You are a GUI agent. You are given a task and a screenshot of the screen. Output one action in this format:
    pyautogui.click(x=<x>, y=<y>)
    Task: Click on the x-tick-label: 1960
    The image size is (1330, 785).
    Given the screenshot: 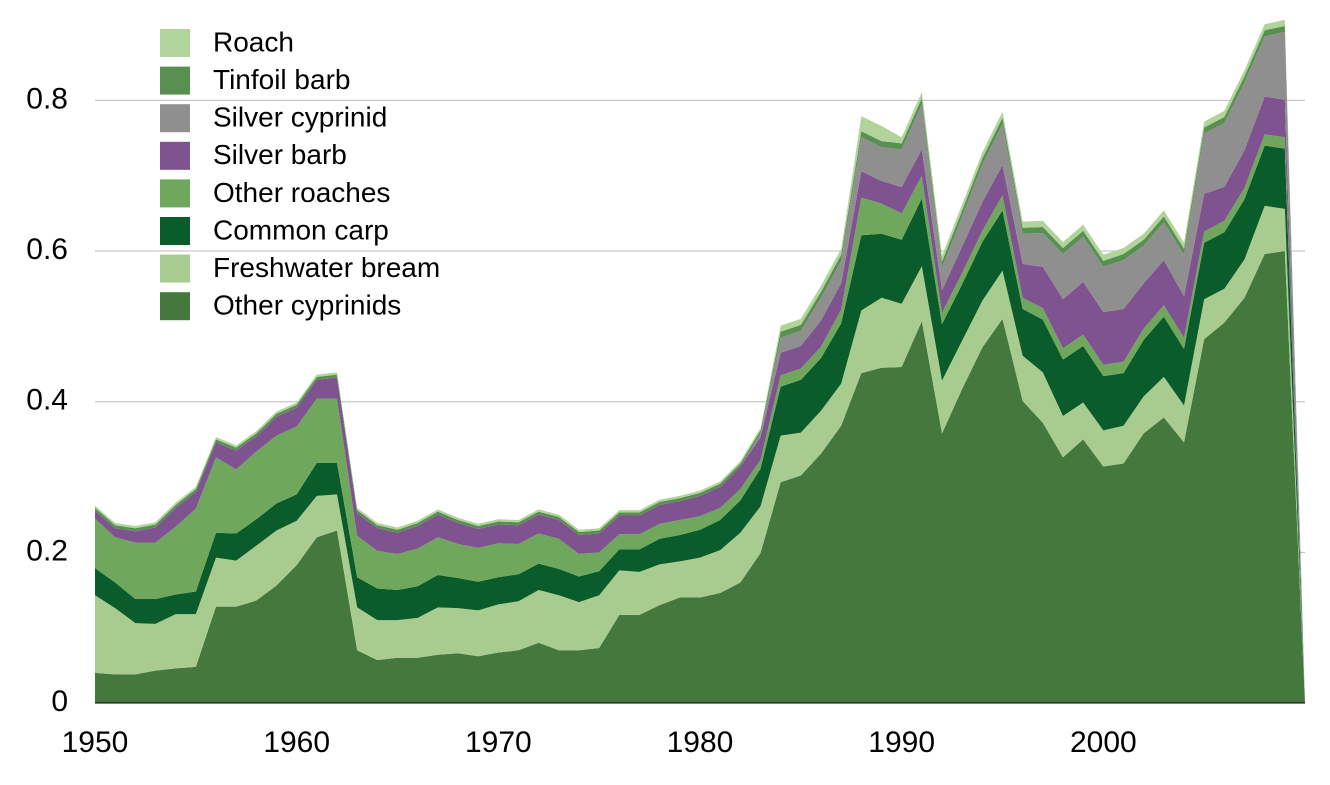 What is the action you would take?
    pyautogui.click(x=296, y=742)
    